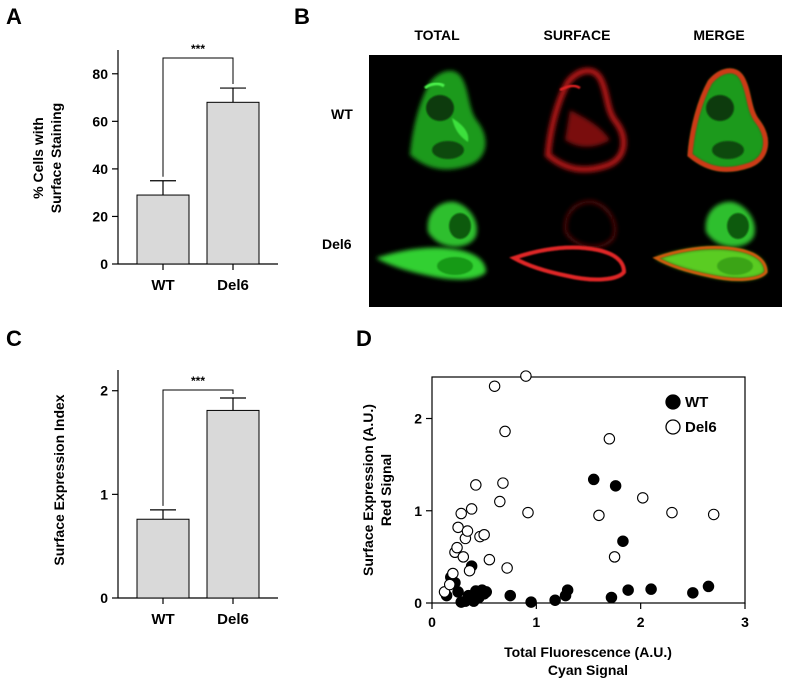 Image resolution: width=793 pixels, height=686 pixels. What do you see at coordinates (163, 229) in the screenshot?
I see `panel-a-bar-wt` at bounding box center [163, 229].